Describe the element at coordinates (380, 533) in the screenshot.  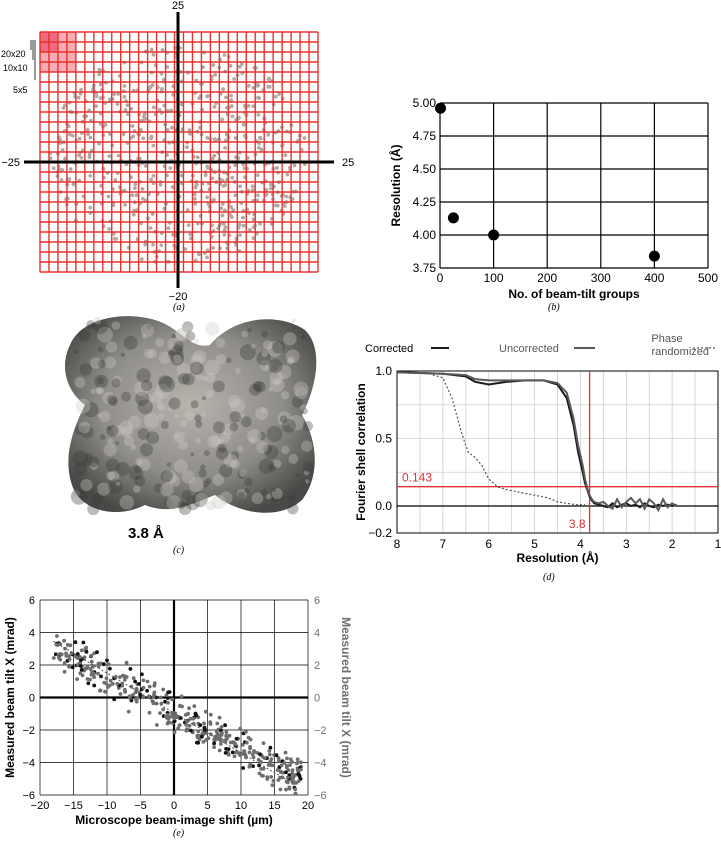
I see `y-tick-label: −0.2` at that location.